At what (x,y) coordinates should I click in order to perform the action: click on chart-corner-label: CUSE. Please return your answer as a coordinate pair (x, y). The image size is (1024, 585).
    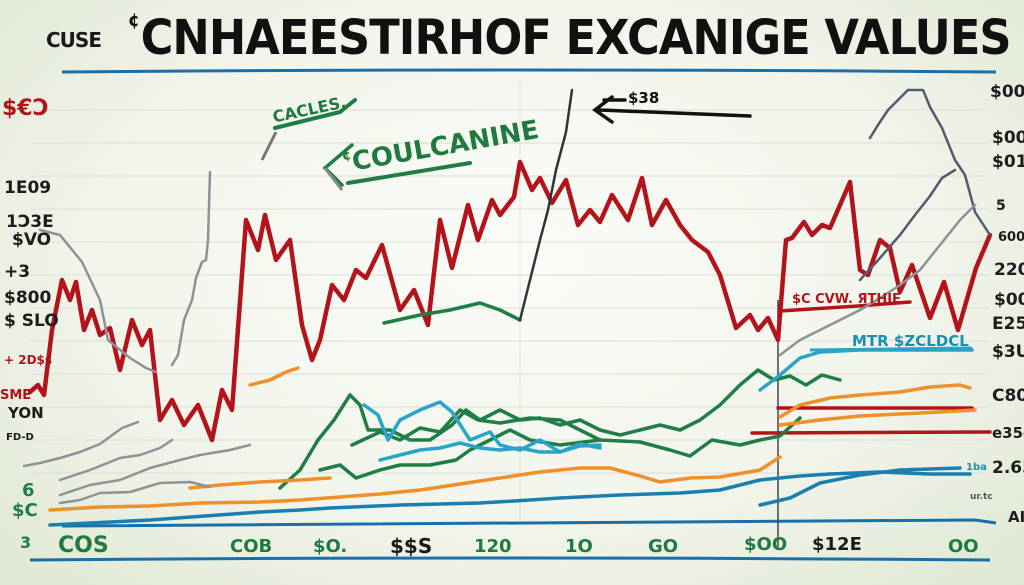
    Looking at the image, I should click on (74, 40).